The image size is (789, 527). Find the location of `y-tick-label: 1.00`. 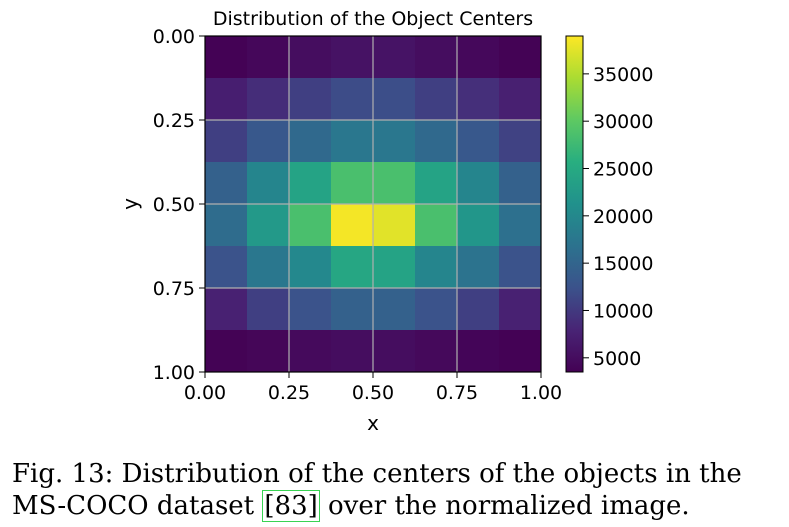

y-tick-label: 1.00 is located at coordinates (174, 373).